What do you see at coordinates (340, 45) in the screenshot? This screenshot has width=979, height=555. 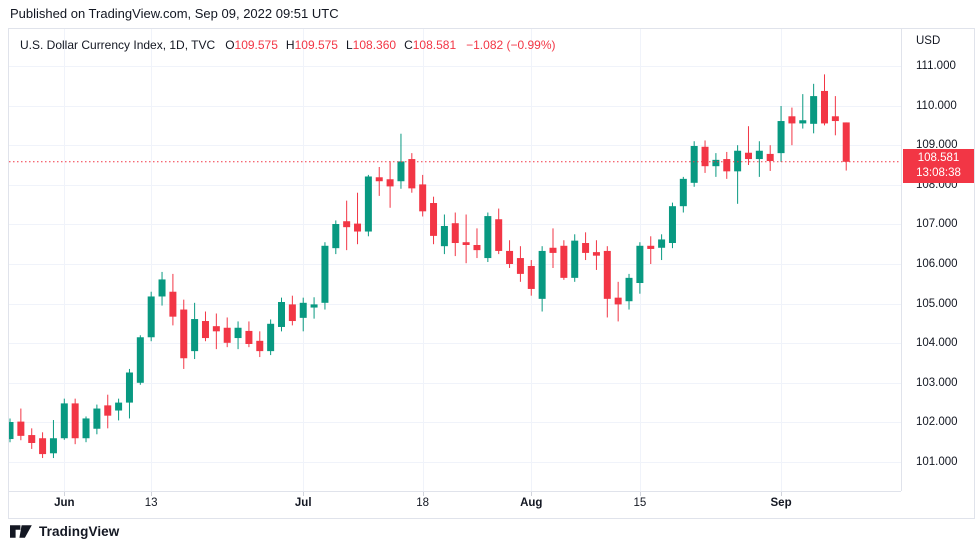 I see `ohlc-values: O109.575 H109.575 L108.360 C108.581` at bounding box center [340, 45].